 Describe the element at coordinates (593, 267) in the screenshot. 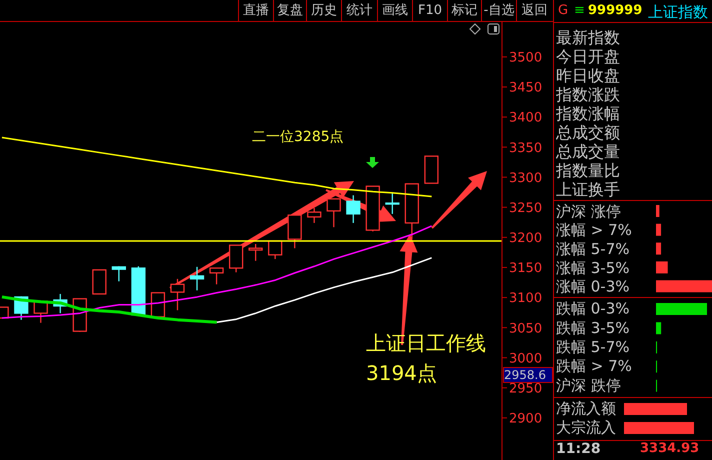

I see `y-tick-label: 涨幅 3-5%` at that location.